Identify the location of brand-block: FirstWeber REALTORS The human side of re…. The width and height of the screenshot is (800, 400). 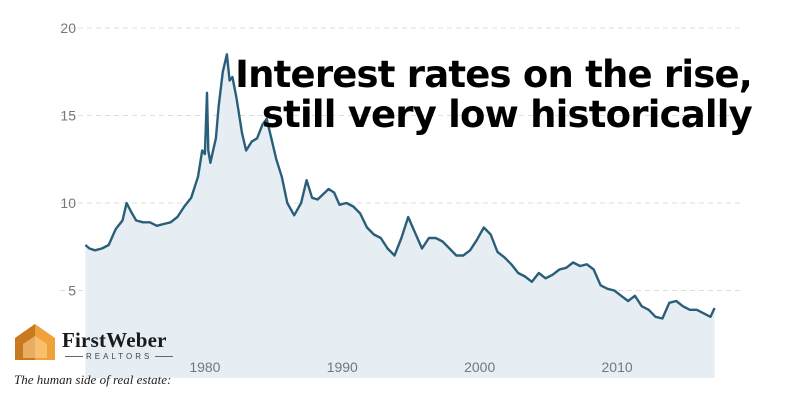
(114, 357).